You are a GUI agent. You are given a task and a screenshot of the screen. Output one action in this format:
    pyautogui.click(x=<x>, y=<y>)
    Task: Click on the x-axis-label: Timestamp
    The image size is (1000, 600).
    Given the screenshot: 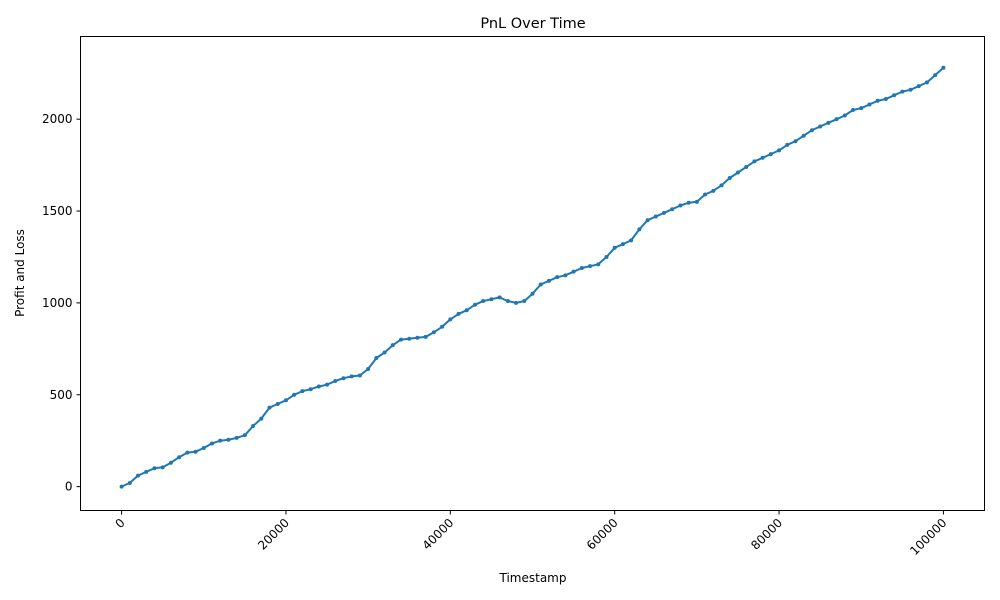 What is the action you would take?
    pyautogui.click(x=533, y=578)
    